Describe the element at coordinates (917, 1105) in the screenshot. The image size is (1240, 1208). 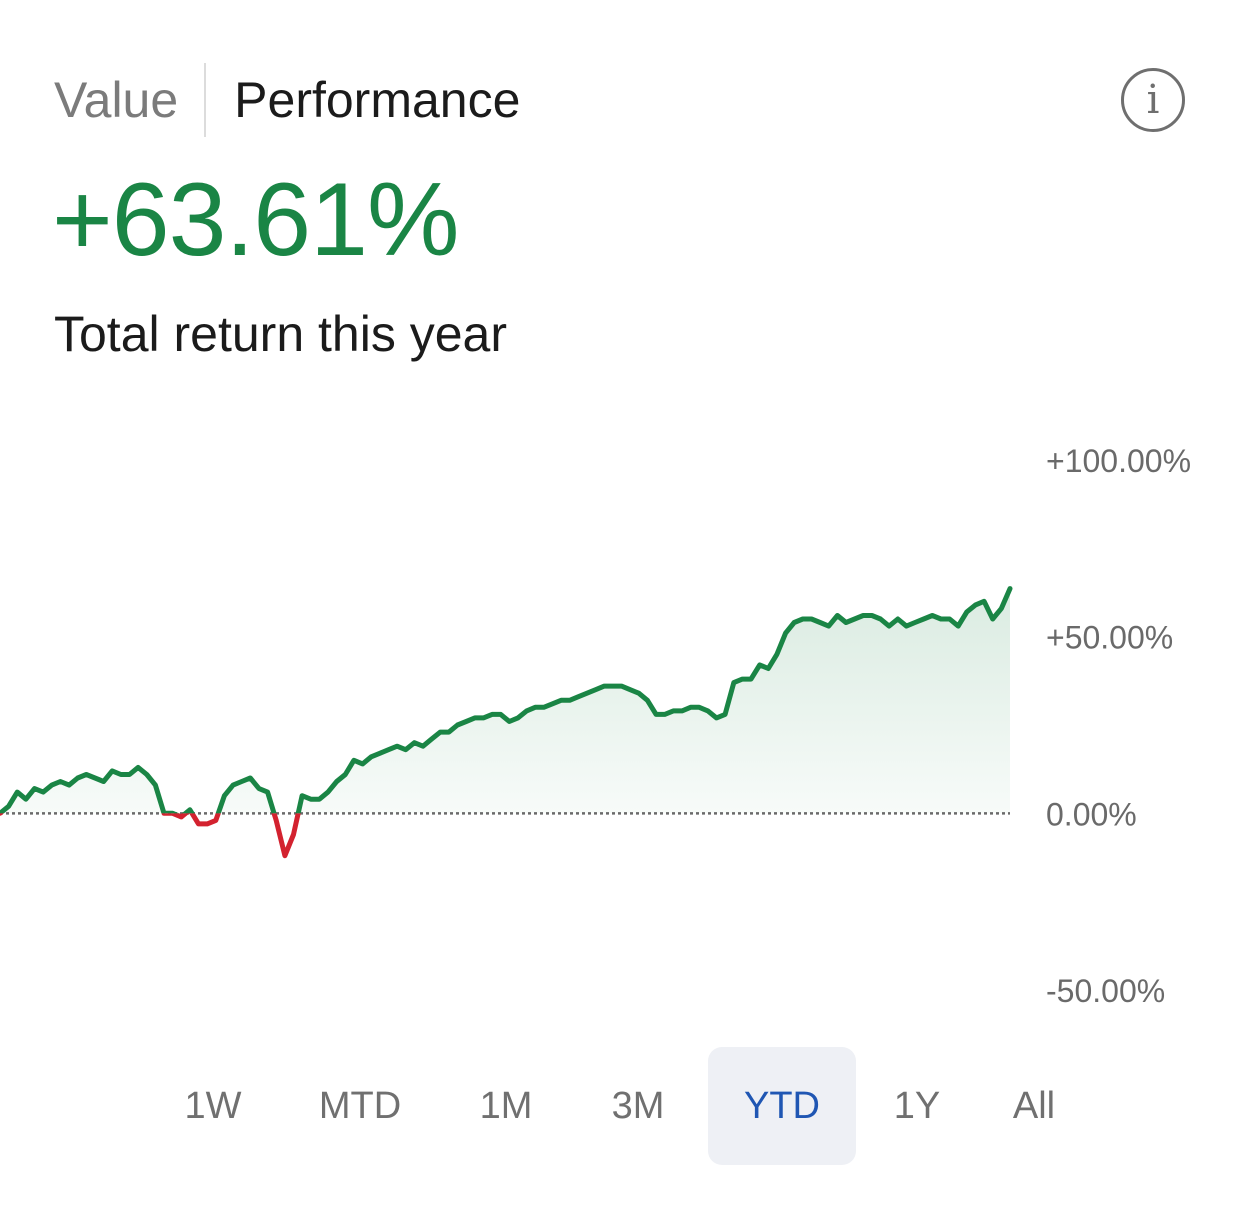
I see `range-button-1y: 1Y` at that location.